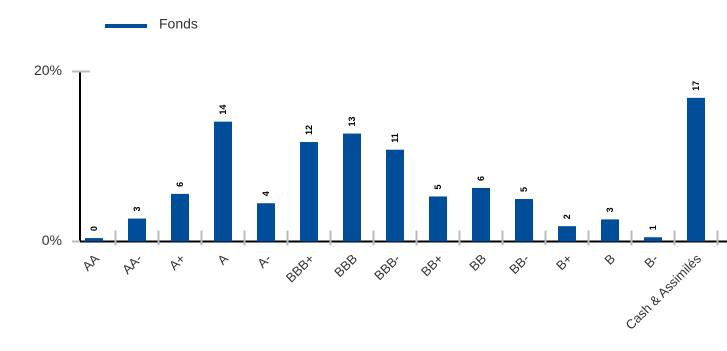  Describe the element at coordinates (345, 265) in the screenshot. I see `x-tick-label: BBB` at that location.